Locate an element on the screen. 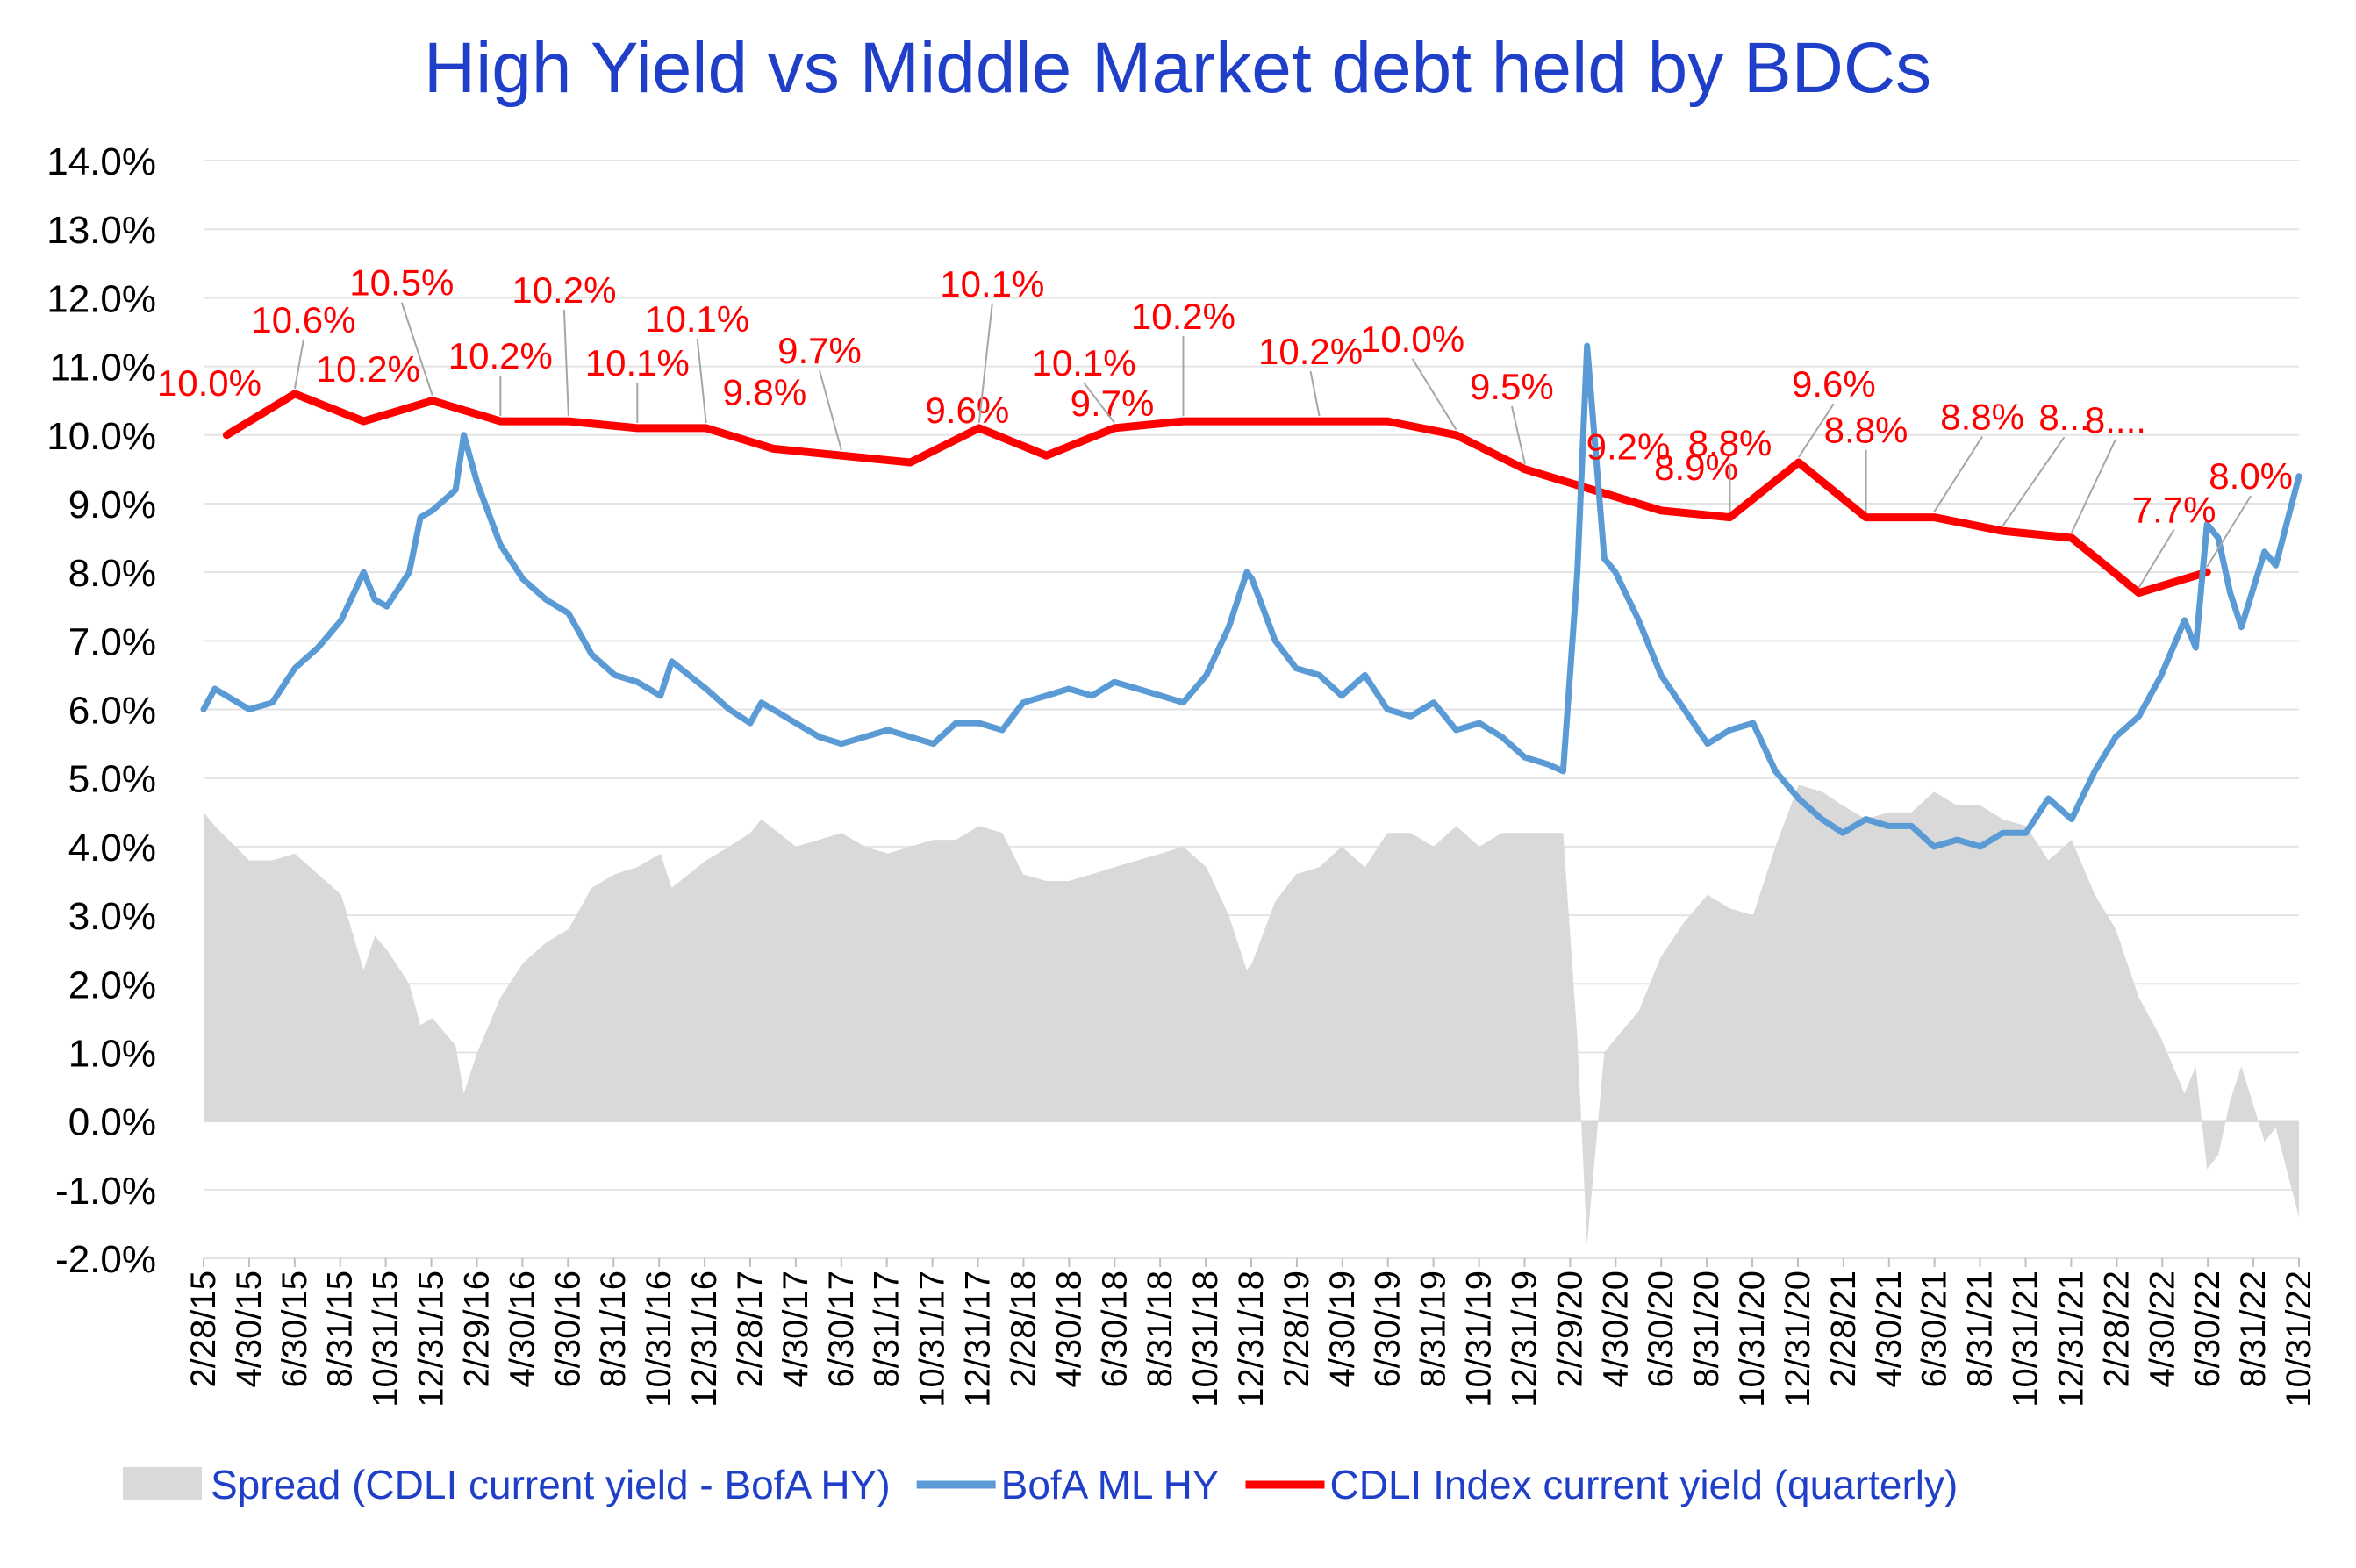  data-label: 10.5% is located at coordinates (401, 283).